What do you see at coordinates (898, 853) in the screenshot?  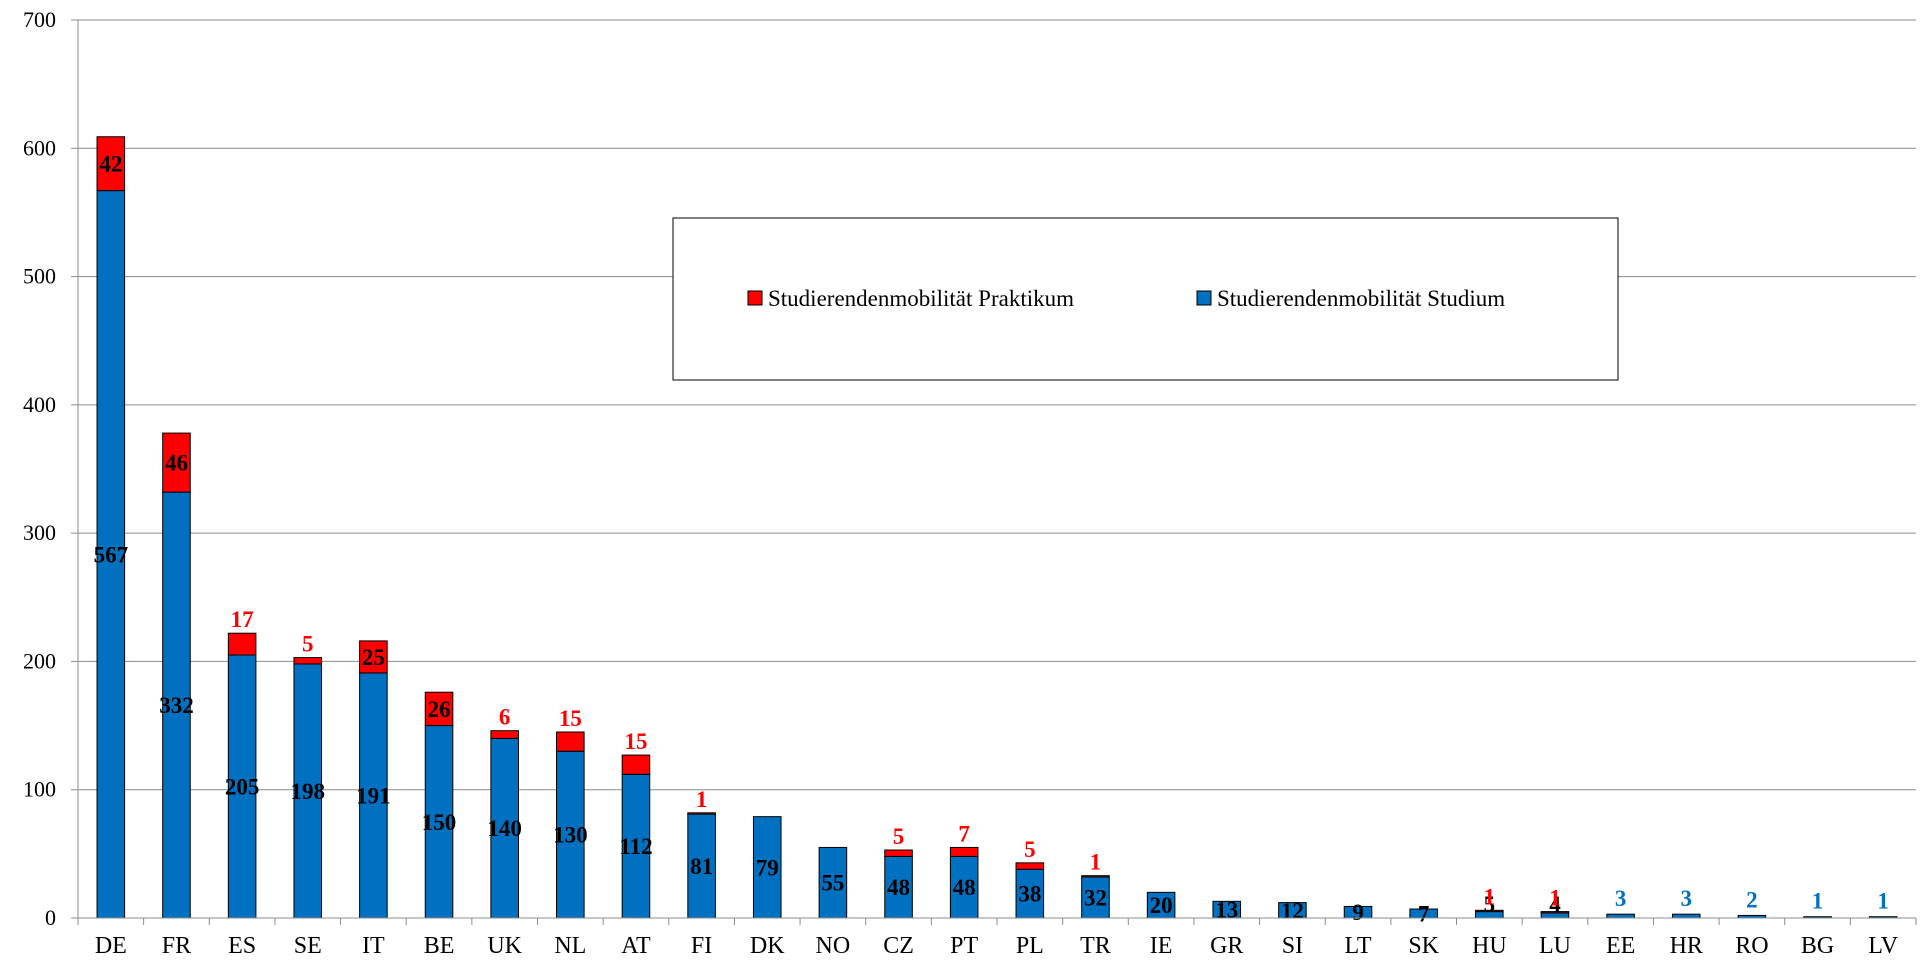 I see `bar-praktikum-cz` at bounding box center [898, 853].